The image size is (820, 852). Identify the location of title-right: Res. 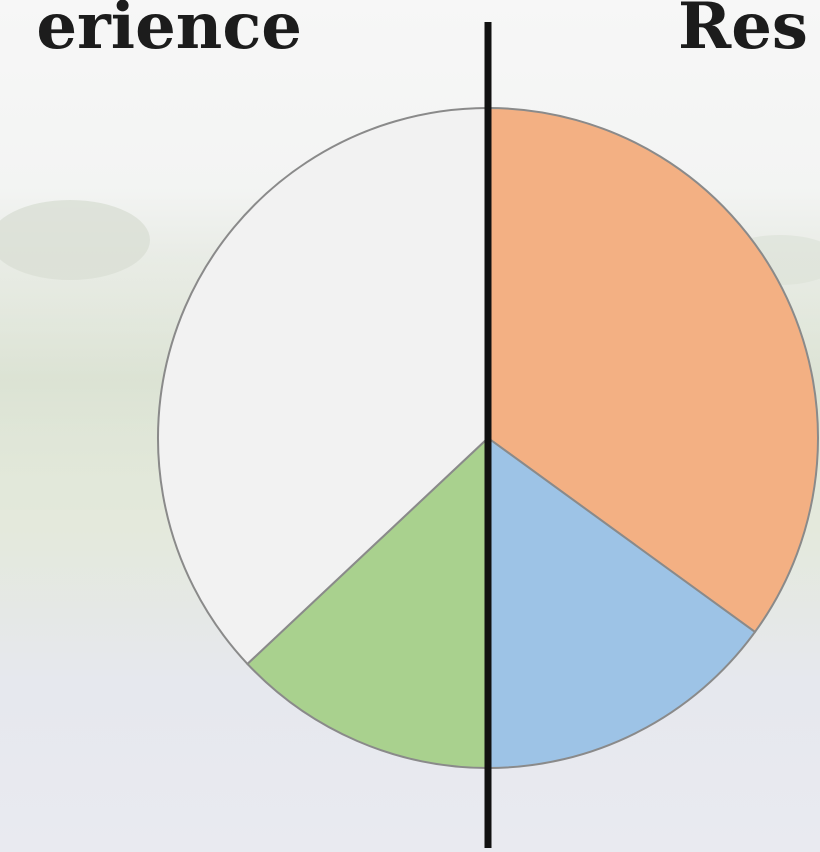
(743, 32).